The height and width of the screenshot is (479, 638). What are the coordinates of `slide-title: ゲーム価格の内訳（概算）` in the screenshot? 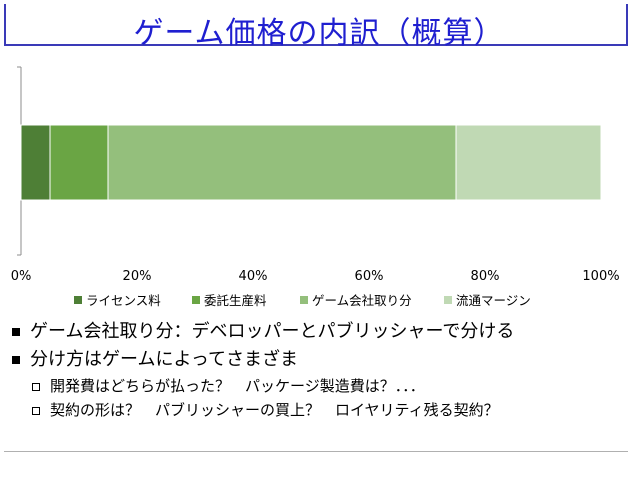 It's located at (319, 33).